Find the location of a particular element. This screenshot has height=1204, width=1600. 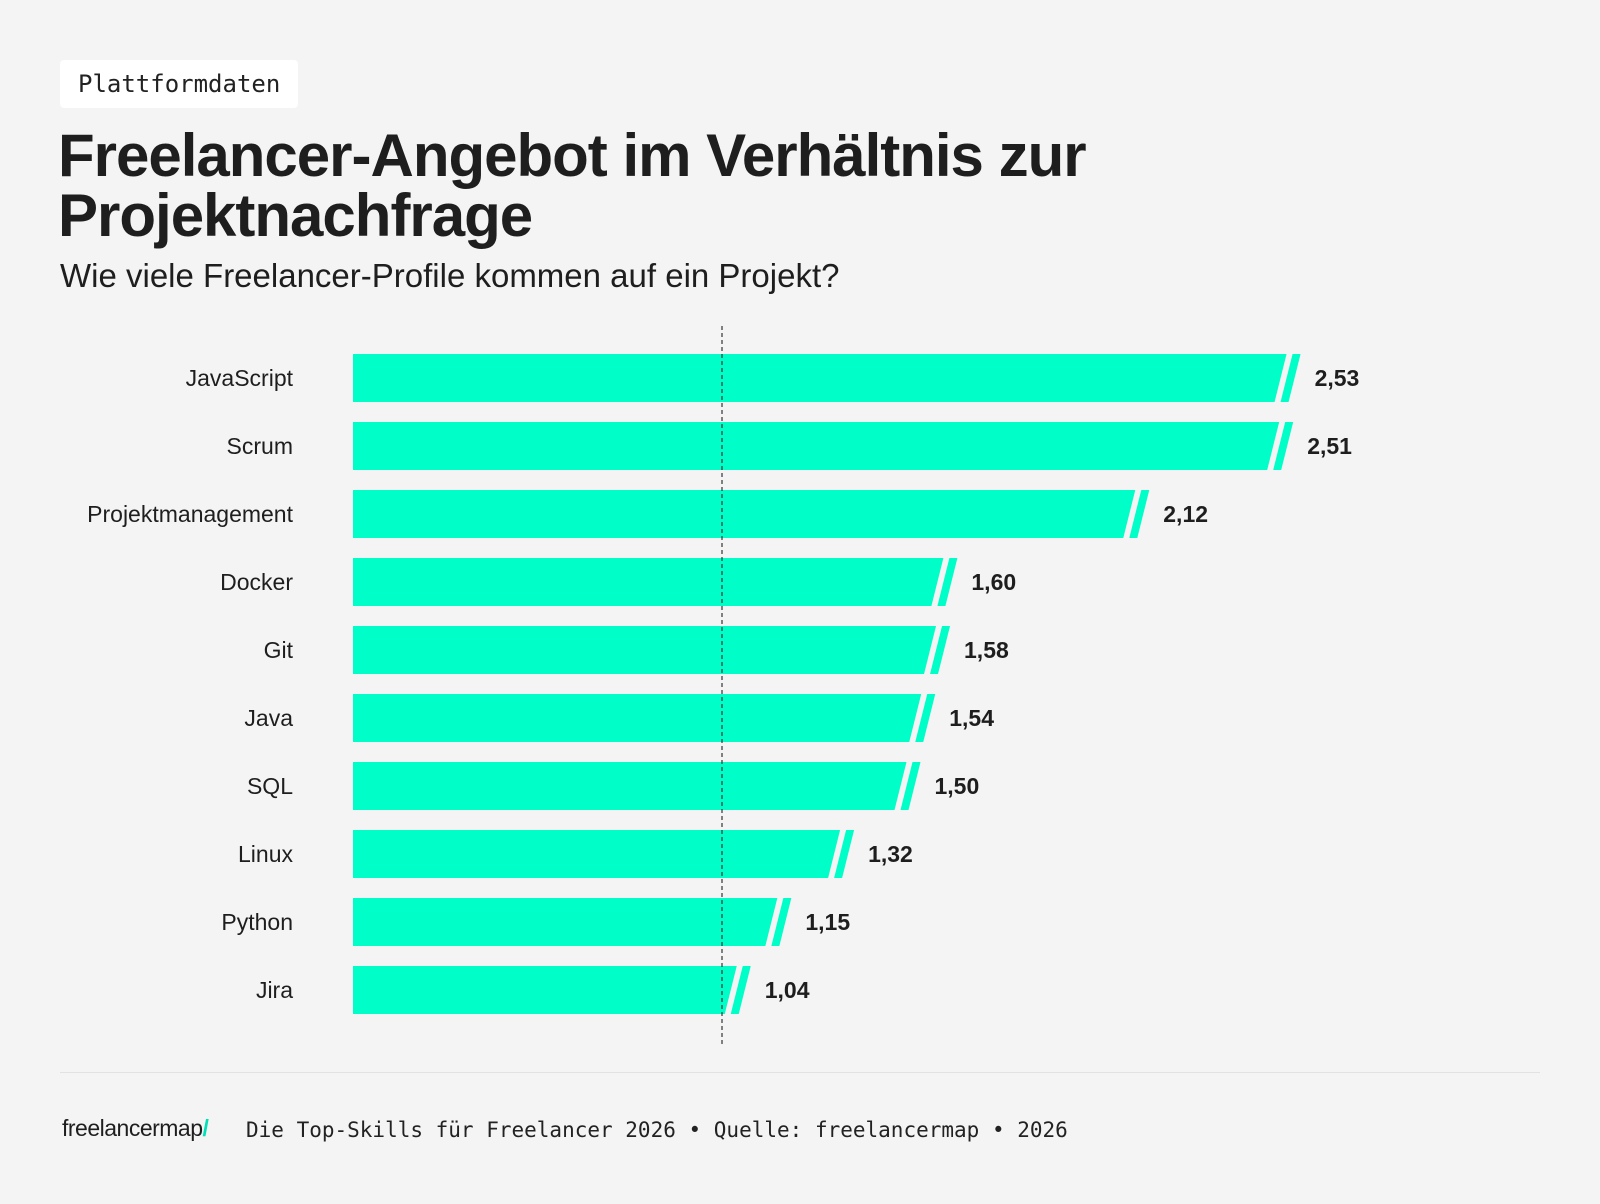

category-label: Linux is located at coordinates (265, 854).